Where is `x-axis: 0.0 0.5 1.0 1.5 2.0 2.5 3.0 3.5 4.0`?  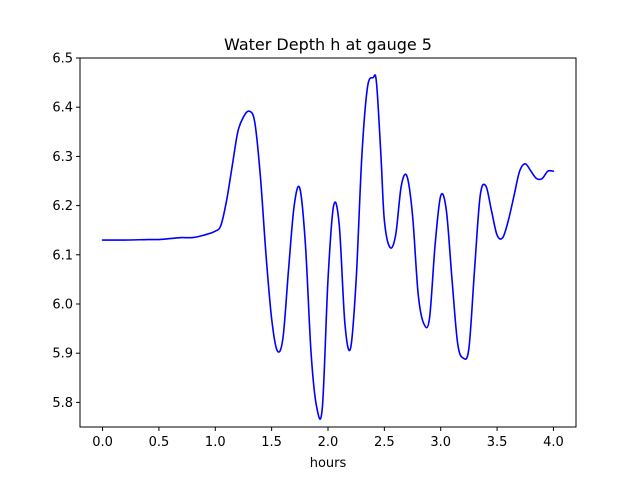
x-axis: 0.0 0.5 1.0 1.5 2.0 2.5 3.0 3.5 4.0 is located at coordinates (328, 438).